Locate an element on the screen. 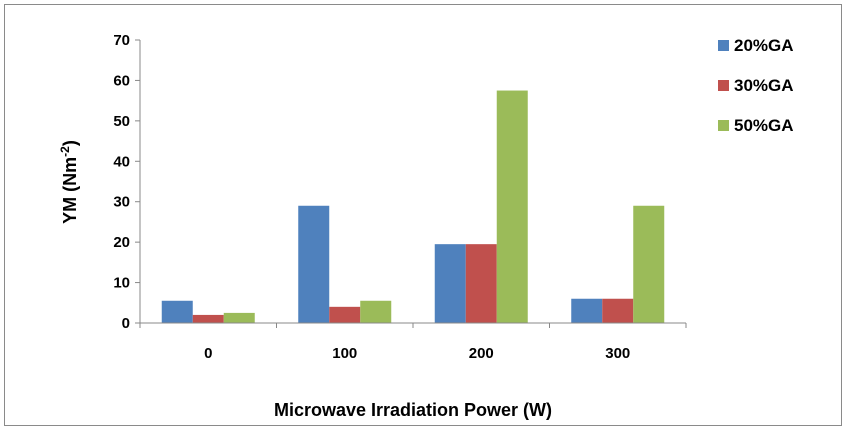 The width and height of the screenshot is (848, 432). x-tick-label: 300 is located at coordinates (617, 353).